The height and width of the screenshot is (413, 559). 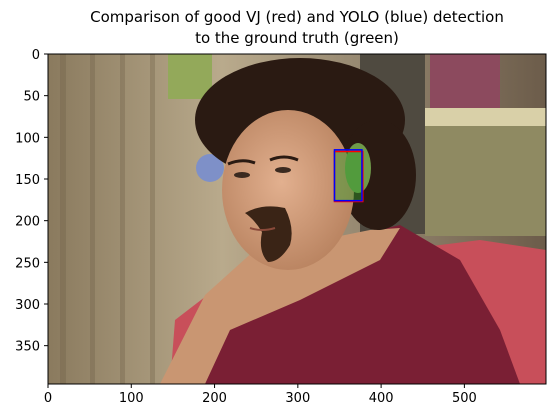 What do you see at coordinates (31, 201) in the screenshot?
I see `y-axis: 0 50 100 150 200 250 300 350` at bounding box center [31, 201].